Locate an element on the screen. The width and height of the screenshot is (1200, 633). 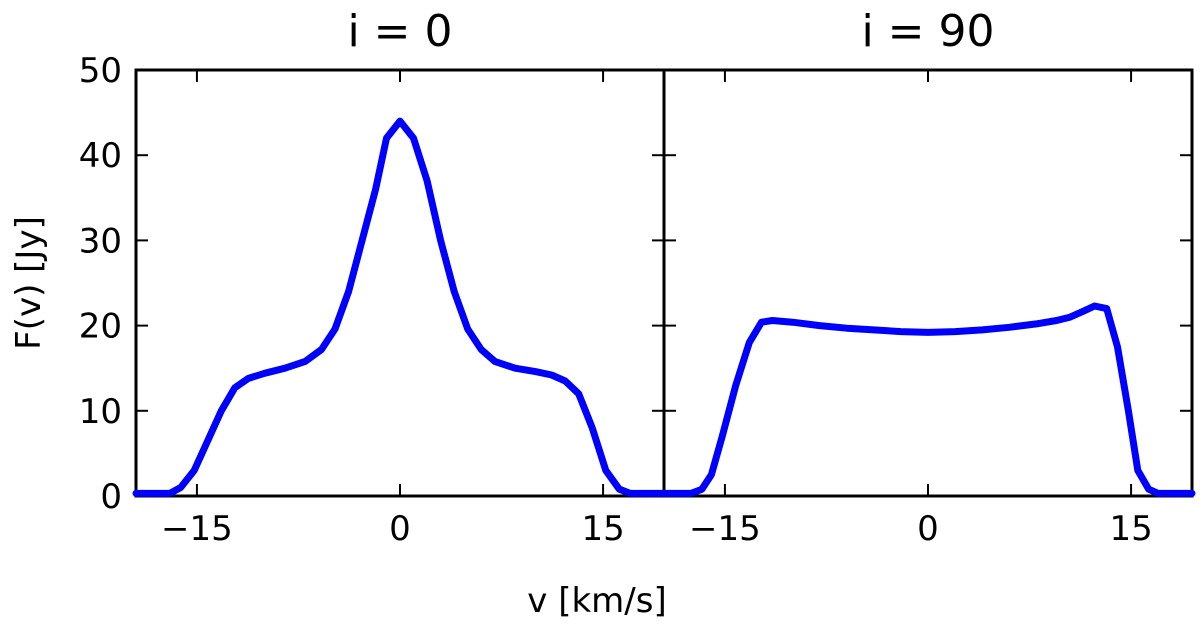
y-tick-label: 40 is located at coordinates (100, 156).